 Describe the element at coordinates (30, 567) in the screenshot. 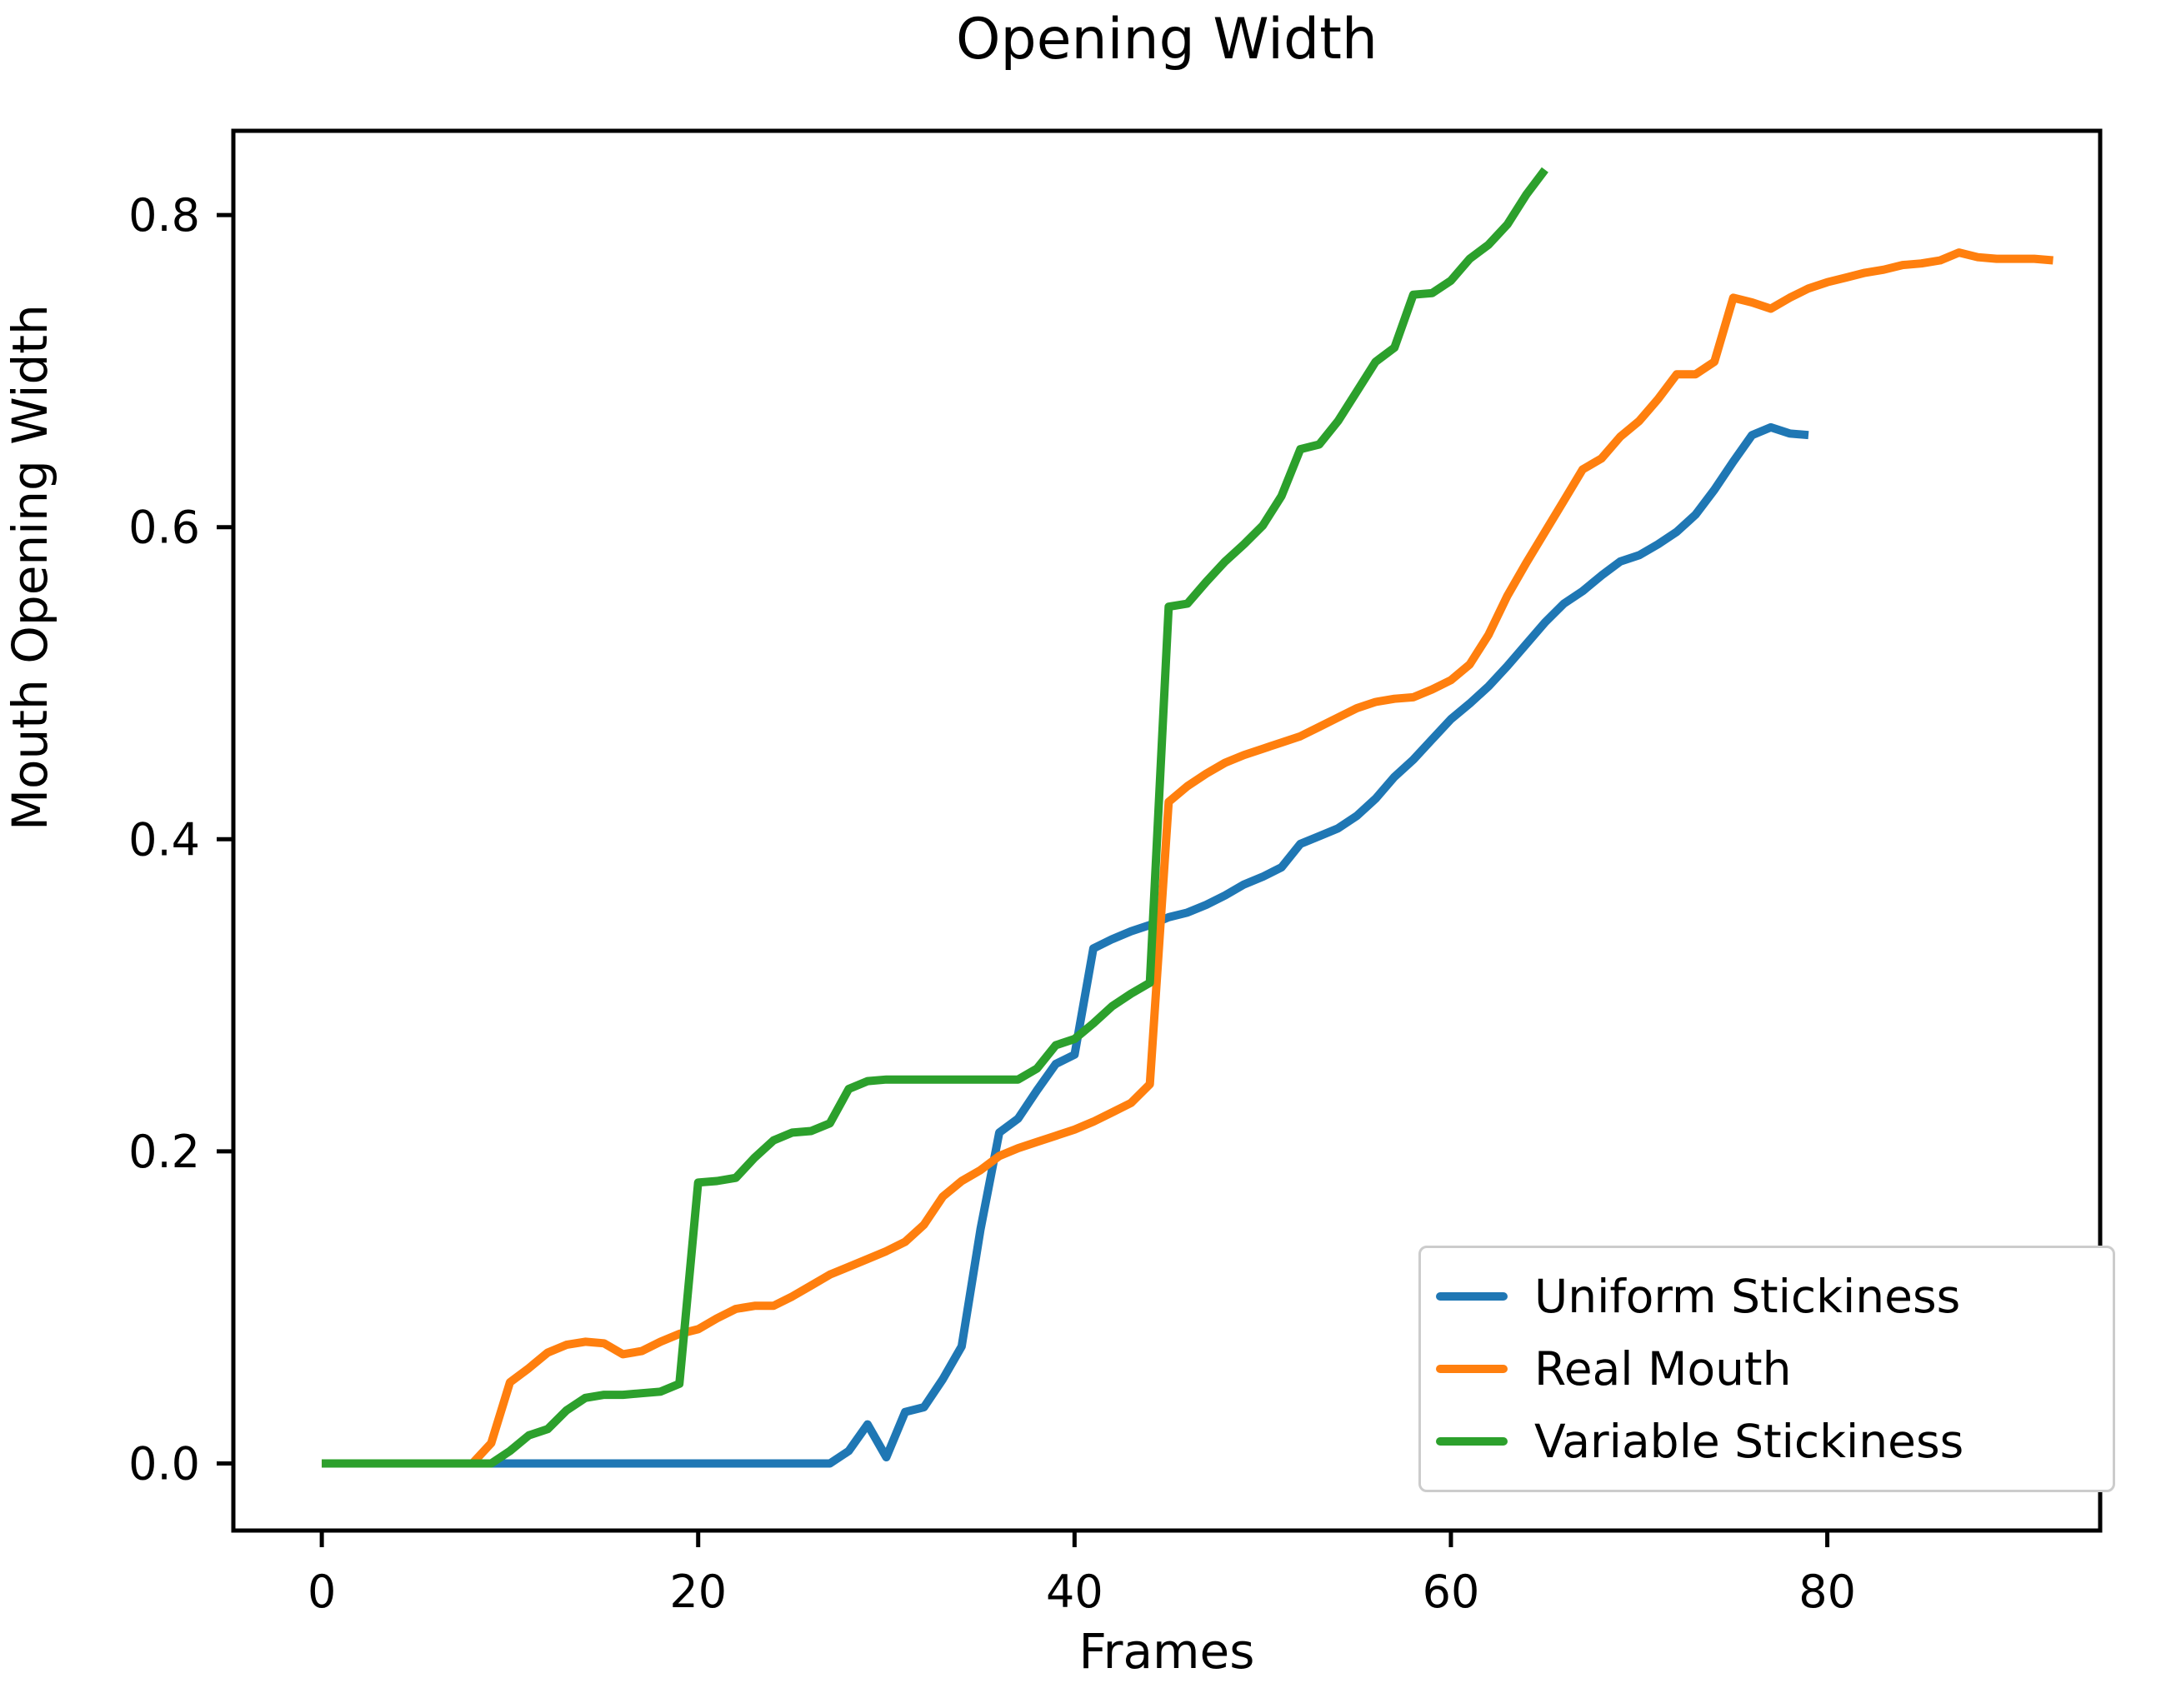

I see `y-axis-label-text: Mouth Opening Width` at that location.